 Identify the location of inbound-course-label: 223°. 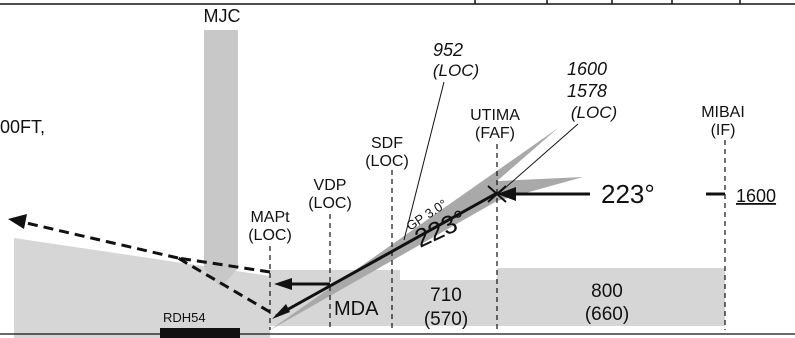
(628, 194).